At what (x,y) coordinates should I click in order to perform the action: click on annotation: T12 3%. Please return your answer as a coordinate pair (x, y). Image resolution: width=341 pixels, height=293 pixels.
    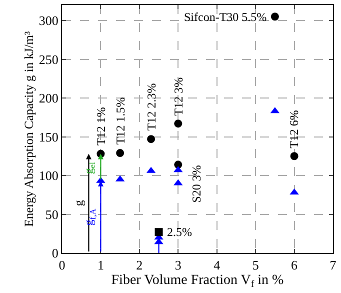
    Looking at the image, I should click on (179, 96).